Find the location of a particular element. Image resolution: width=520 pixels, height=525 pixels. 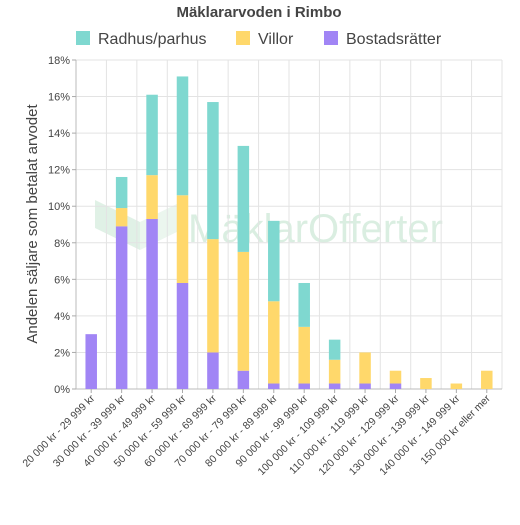

y-tick-label: 14% is located at coordinates (59, 134).